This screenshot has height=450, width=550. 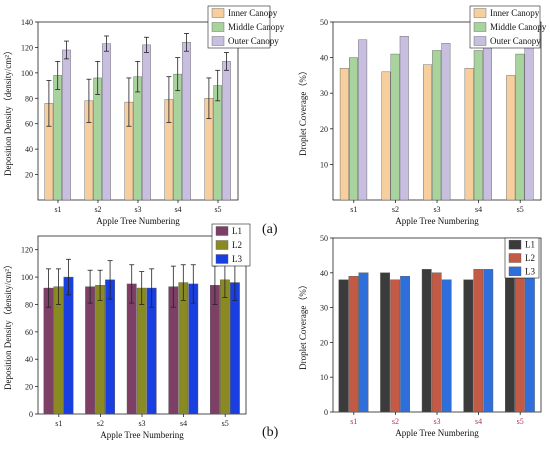 What do you see at coordinates (324, 308) in the screenshot?
I see `y-tick-label: 30` at bounding box center [324, 308].